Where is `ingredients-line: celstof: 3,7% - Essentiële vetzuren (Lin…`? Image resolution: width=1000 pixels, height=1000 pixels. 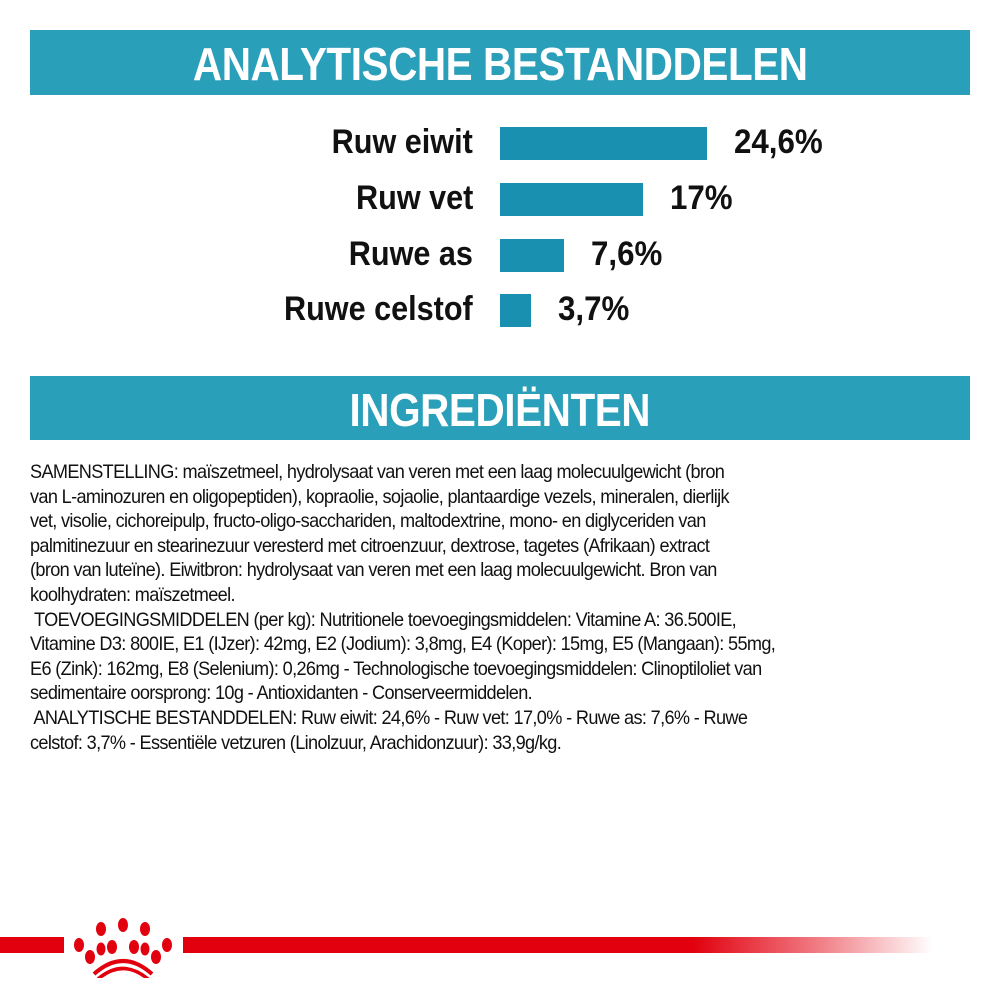
ingredients-line: celstof: 3,7% - Essentiële vetzuren (Lin… is located at coordinates (296, 742).